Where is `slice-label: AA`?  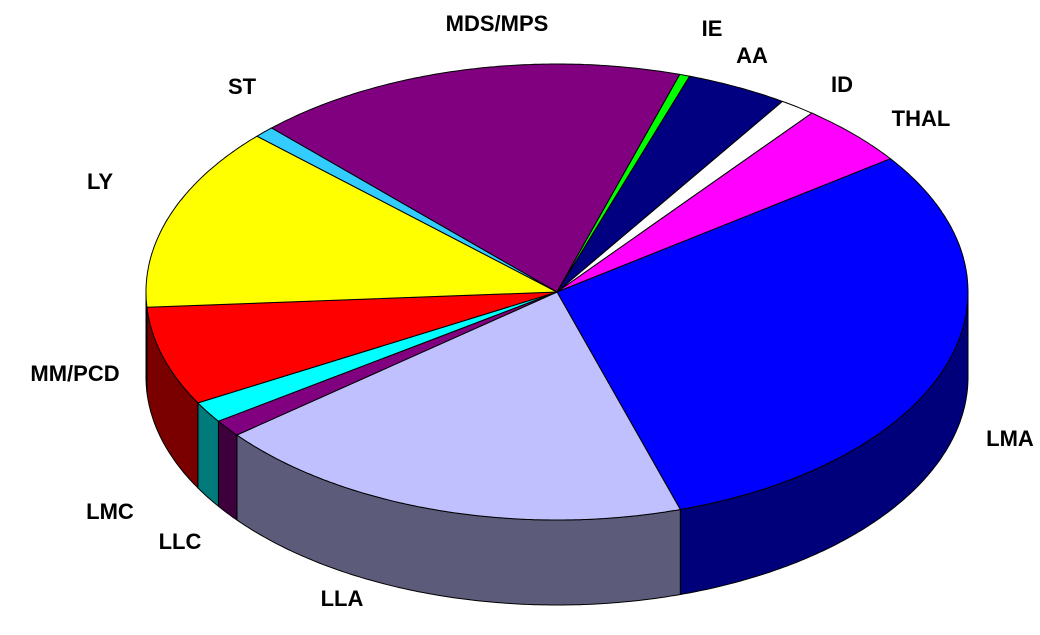
slice-label: AA is located at coordinates (752, 55).